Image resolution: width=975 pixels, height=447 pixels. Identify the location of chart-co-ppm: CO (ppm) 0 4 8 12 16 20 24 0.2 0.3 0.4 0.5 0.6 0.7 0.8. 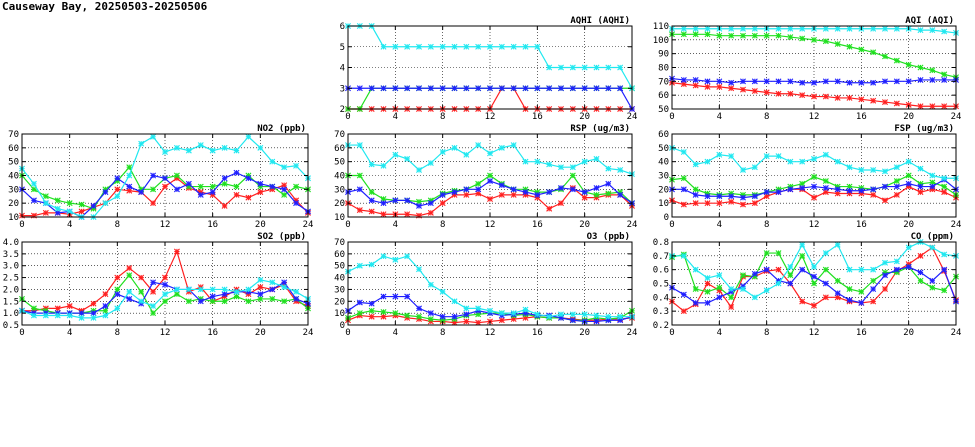
(807, 285).